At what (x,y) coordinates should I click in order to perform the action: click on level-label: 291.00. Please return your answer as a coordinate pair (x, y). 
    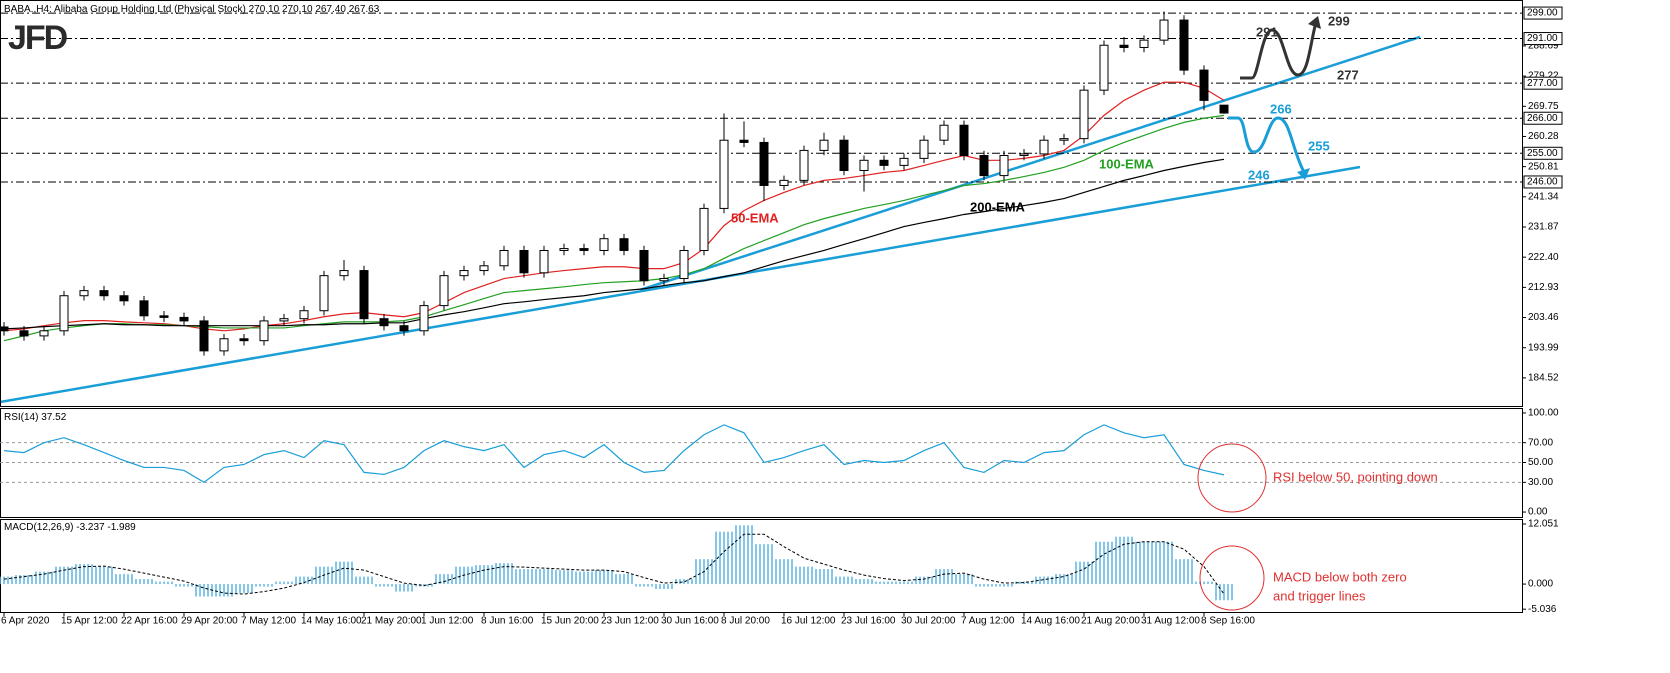
    Looking at the image, I should click on (1542, 38).